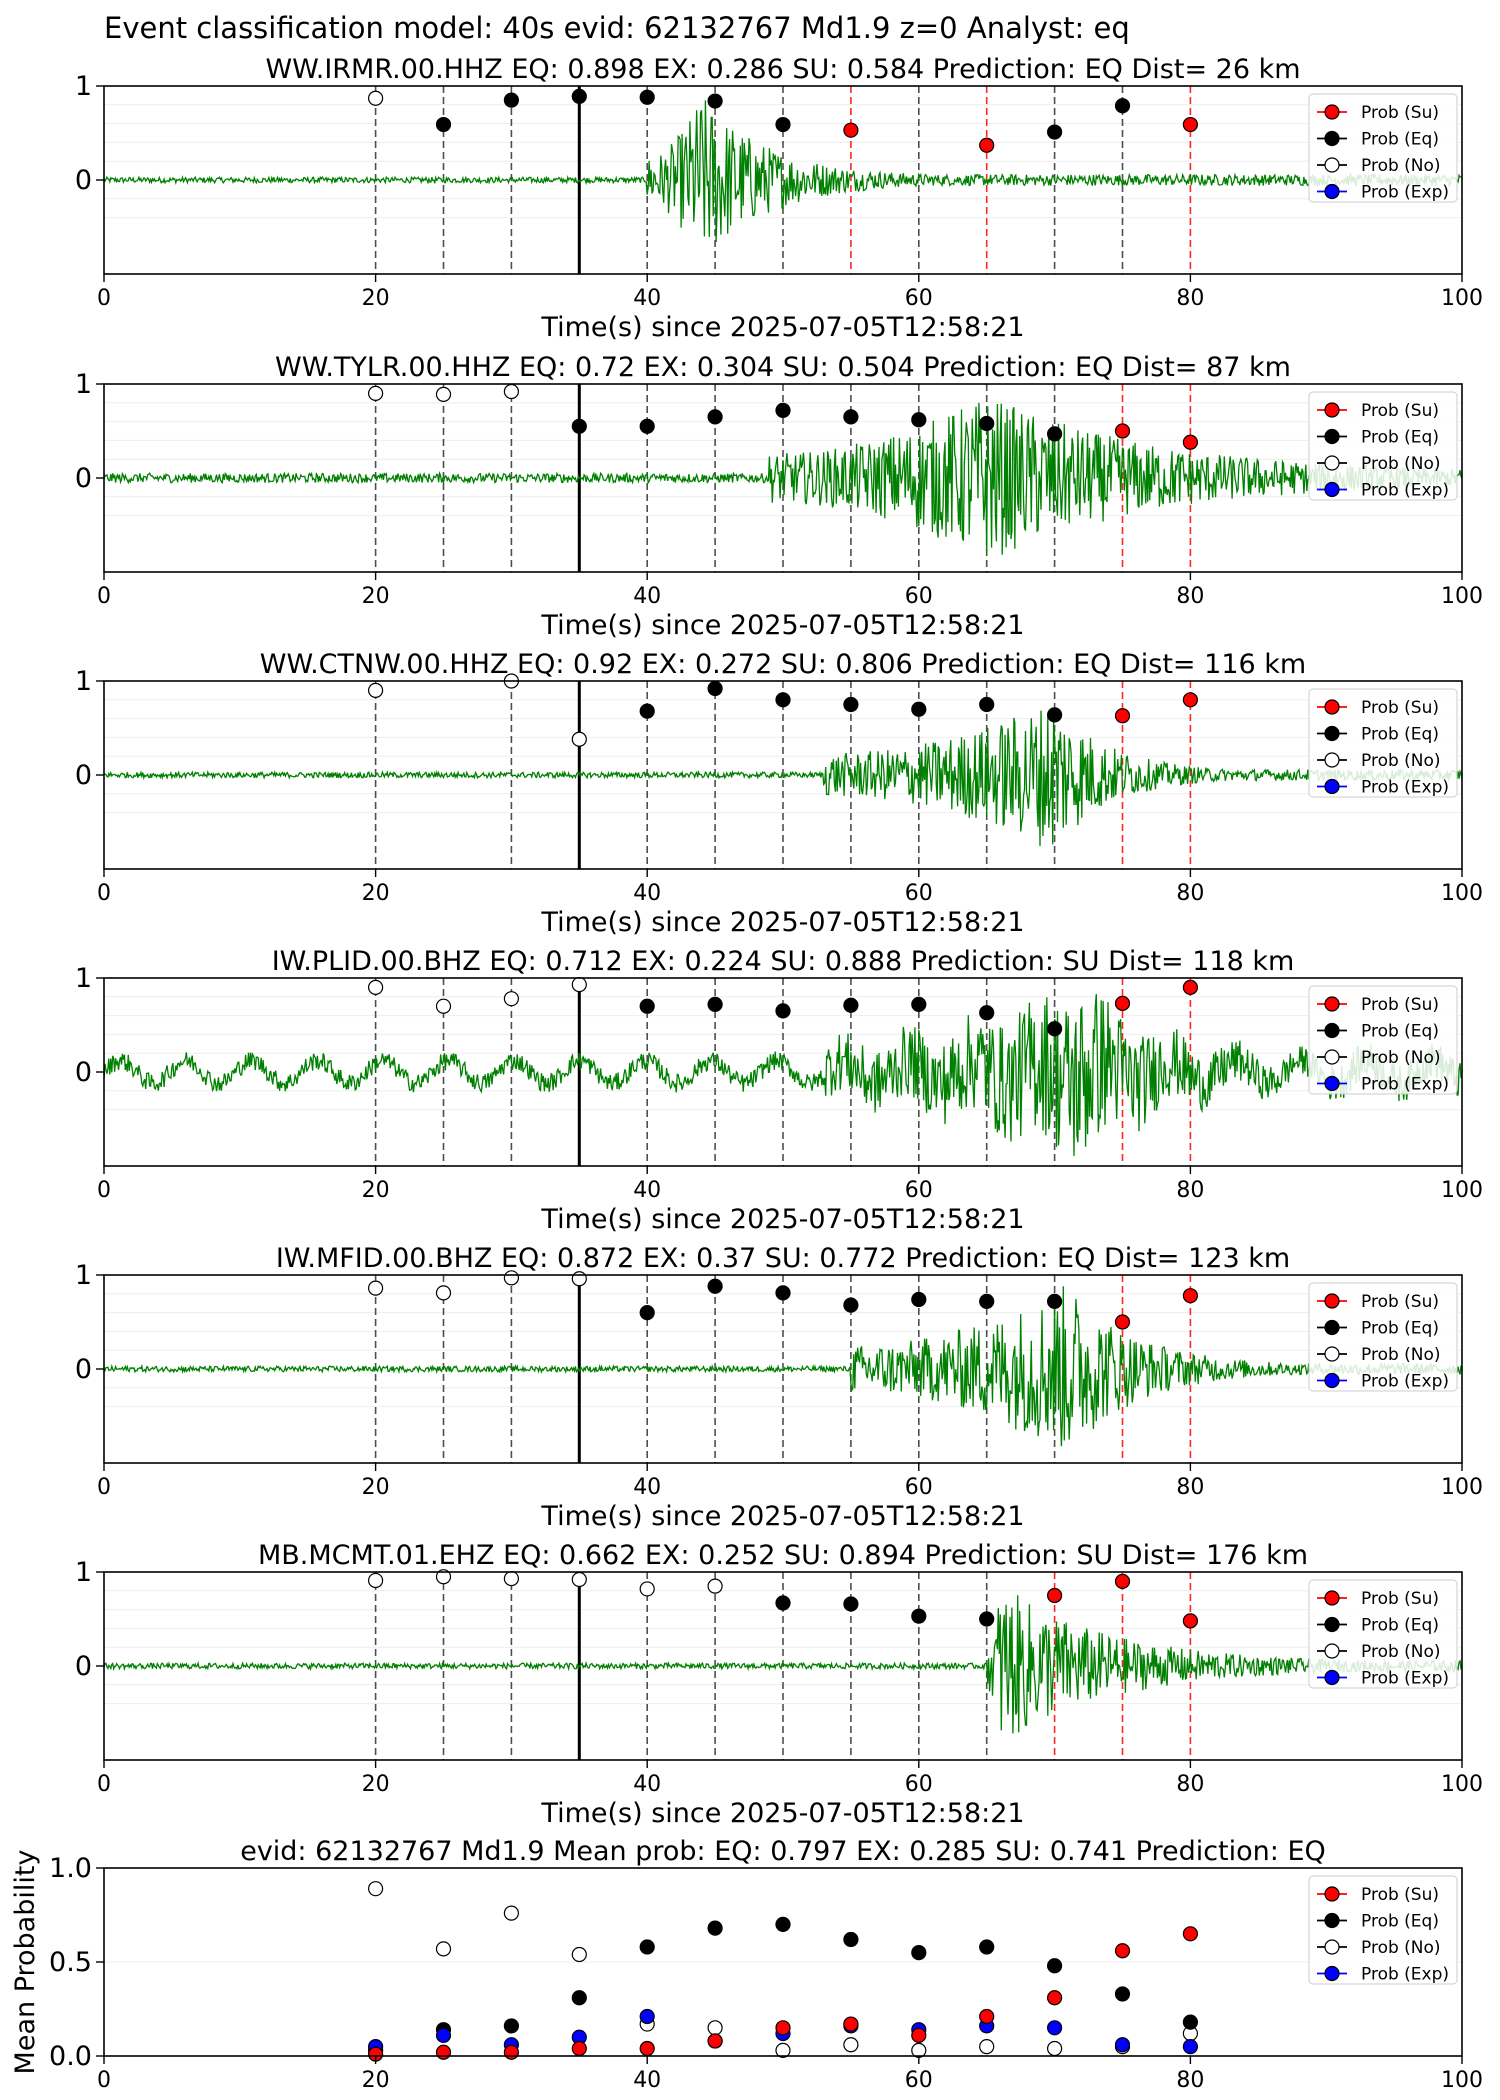 This screenshot has width=1500, height=2100. What do you see at coordinates (919, 893) in the screenshot?
I see `x-tick-label: 60` at bounding box center [919, 893].